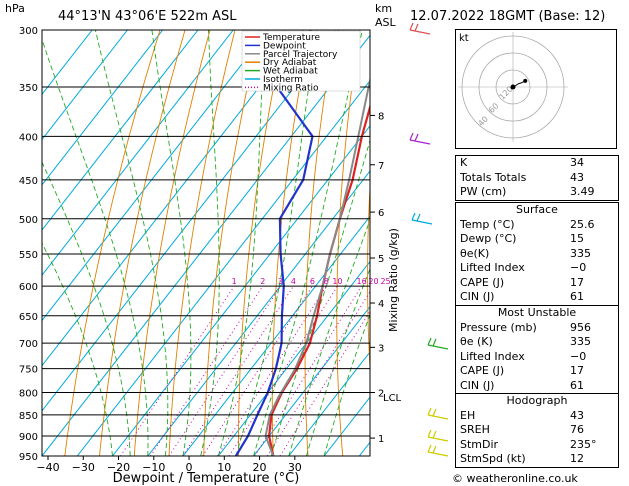 The width and height of the screenshot is (629, 486). What do you see at coordinates (385, 22) in the screenshot?
I see `asl-axis-title: ASL` at bounding box center [385, 22].